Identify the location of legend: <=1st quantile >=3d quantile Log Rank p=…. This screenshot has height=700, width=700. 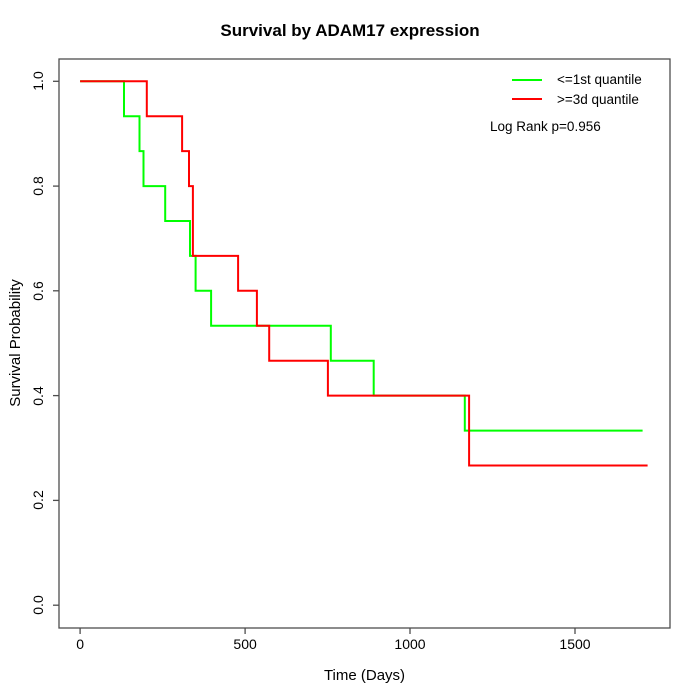
(590, 103).